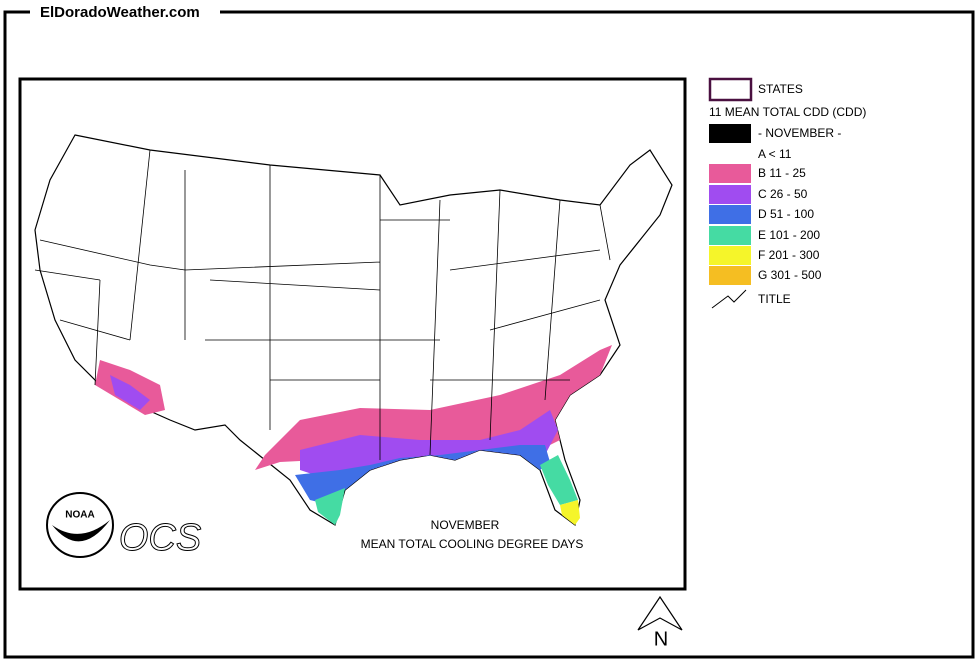  I want to click on legend-title-icon, so click(729, 299).